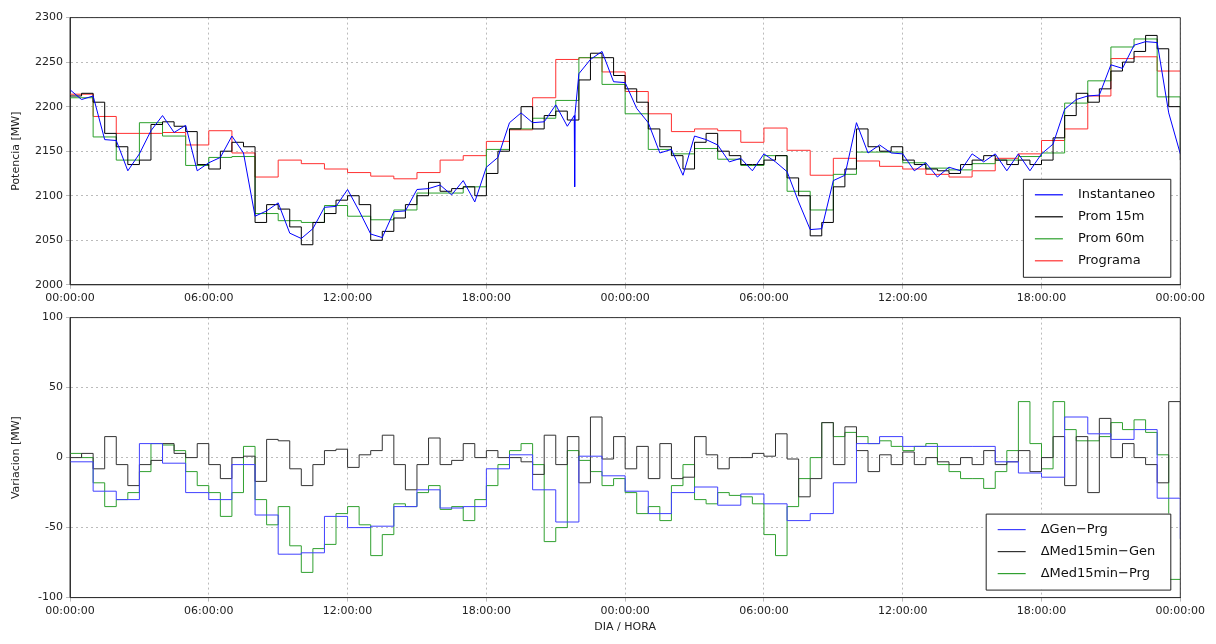  Describe the element at coordinates (1116, 194) in the screenshot. I see `legend-label: Instantaneo` at that location.